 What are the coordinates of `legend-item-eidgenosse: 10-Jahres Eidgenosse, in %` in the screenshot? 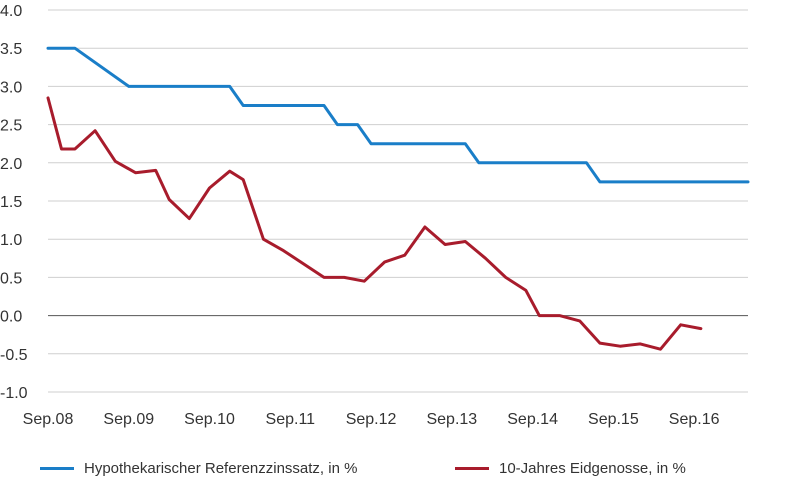 It's located at (570, 468).